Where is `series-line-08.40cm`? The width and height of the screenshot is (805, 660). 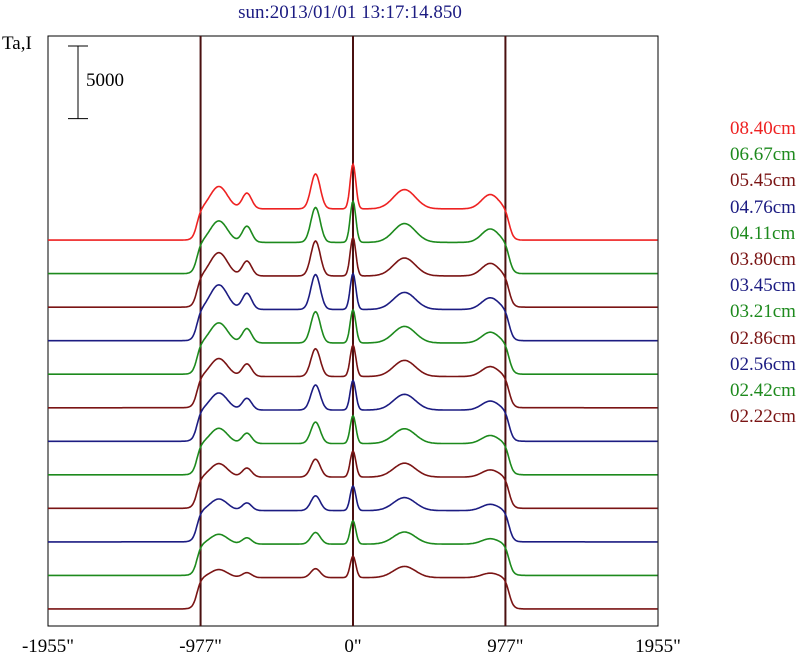
series-line-08.40cm is located at coordinates (353, 201).